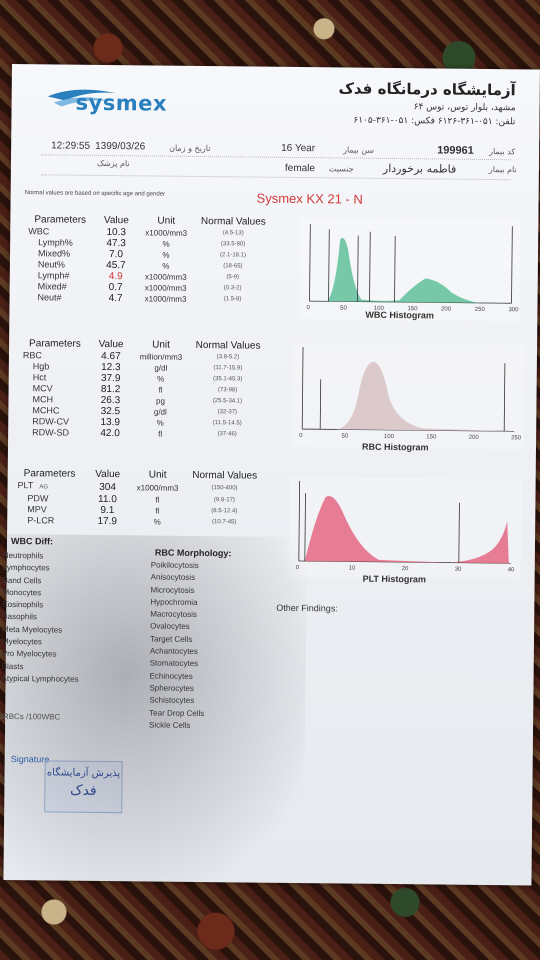  Describe the element at coordinates (174, 565) in the screenshot. I see `list-item: Poikilocytosis` at that location.